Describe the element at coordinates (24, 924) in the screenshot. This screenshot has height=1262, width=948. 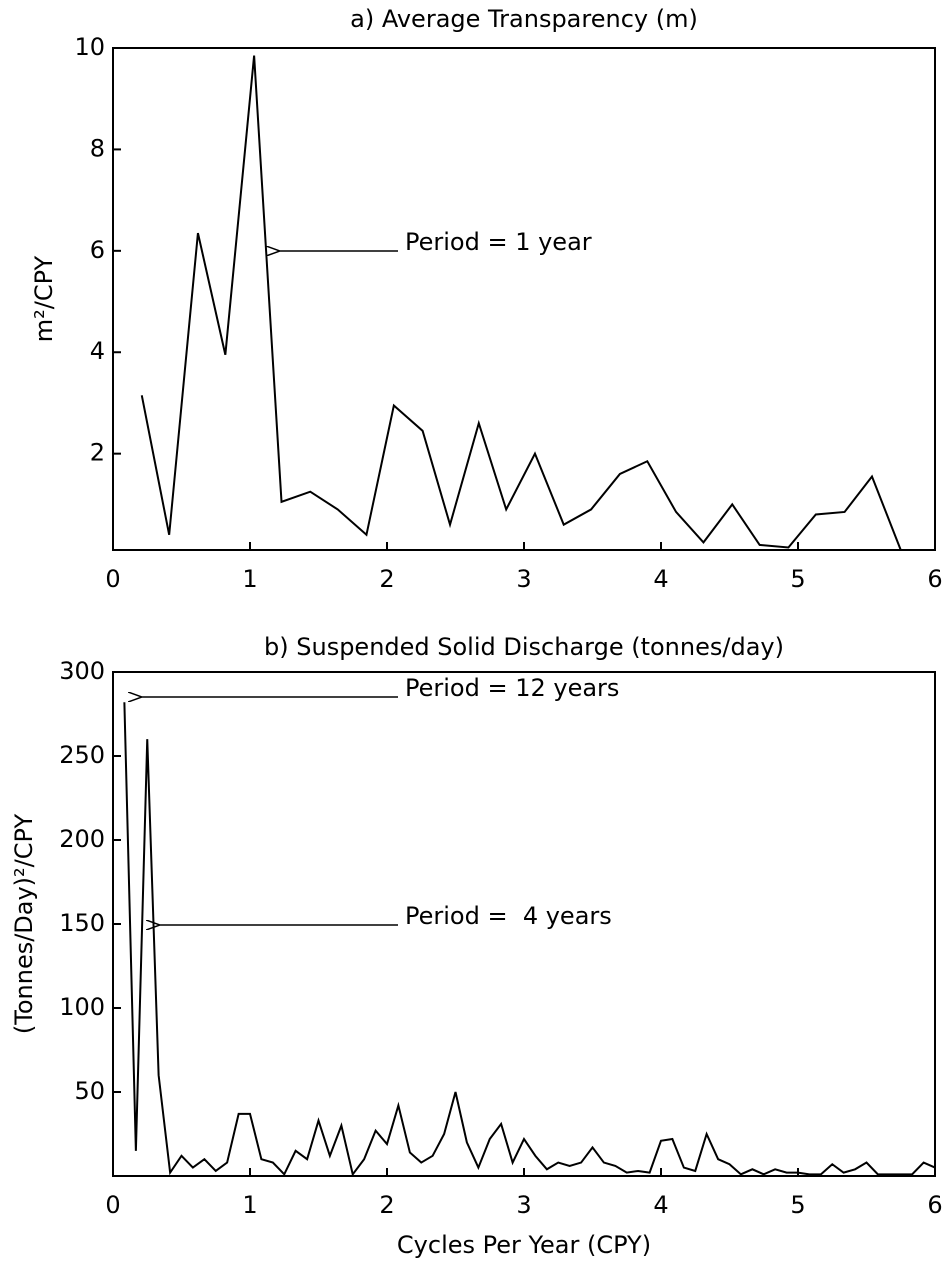
I see `y-axis-label: (Tonnes/Day)²/CPY` at that location.